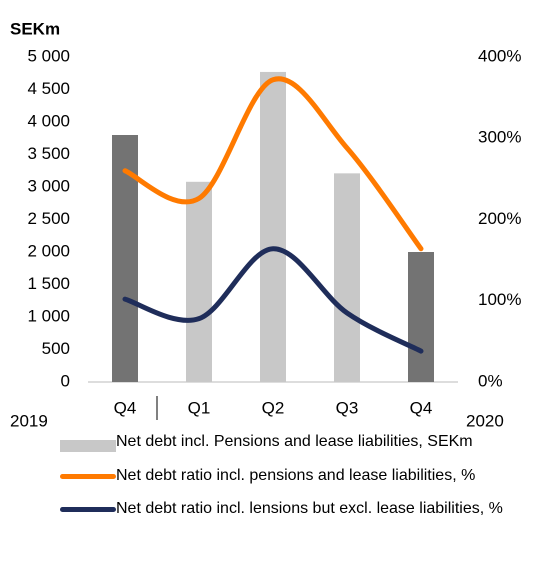  What do you see at coordinates (199, 407) in the screenshot?
I see `x-tick-label: Q1` at bounding box center [199, 407].